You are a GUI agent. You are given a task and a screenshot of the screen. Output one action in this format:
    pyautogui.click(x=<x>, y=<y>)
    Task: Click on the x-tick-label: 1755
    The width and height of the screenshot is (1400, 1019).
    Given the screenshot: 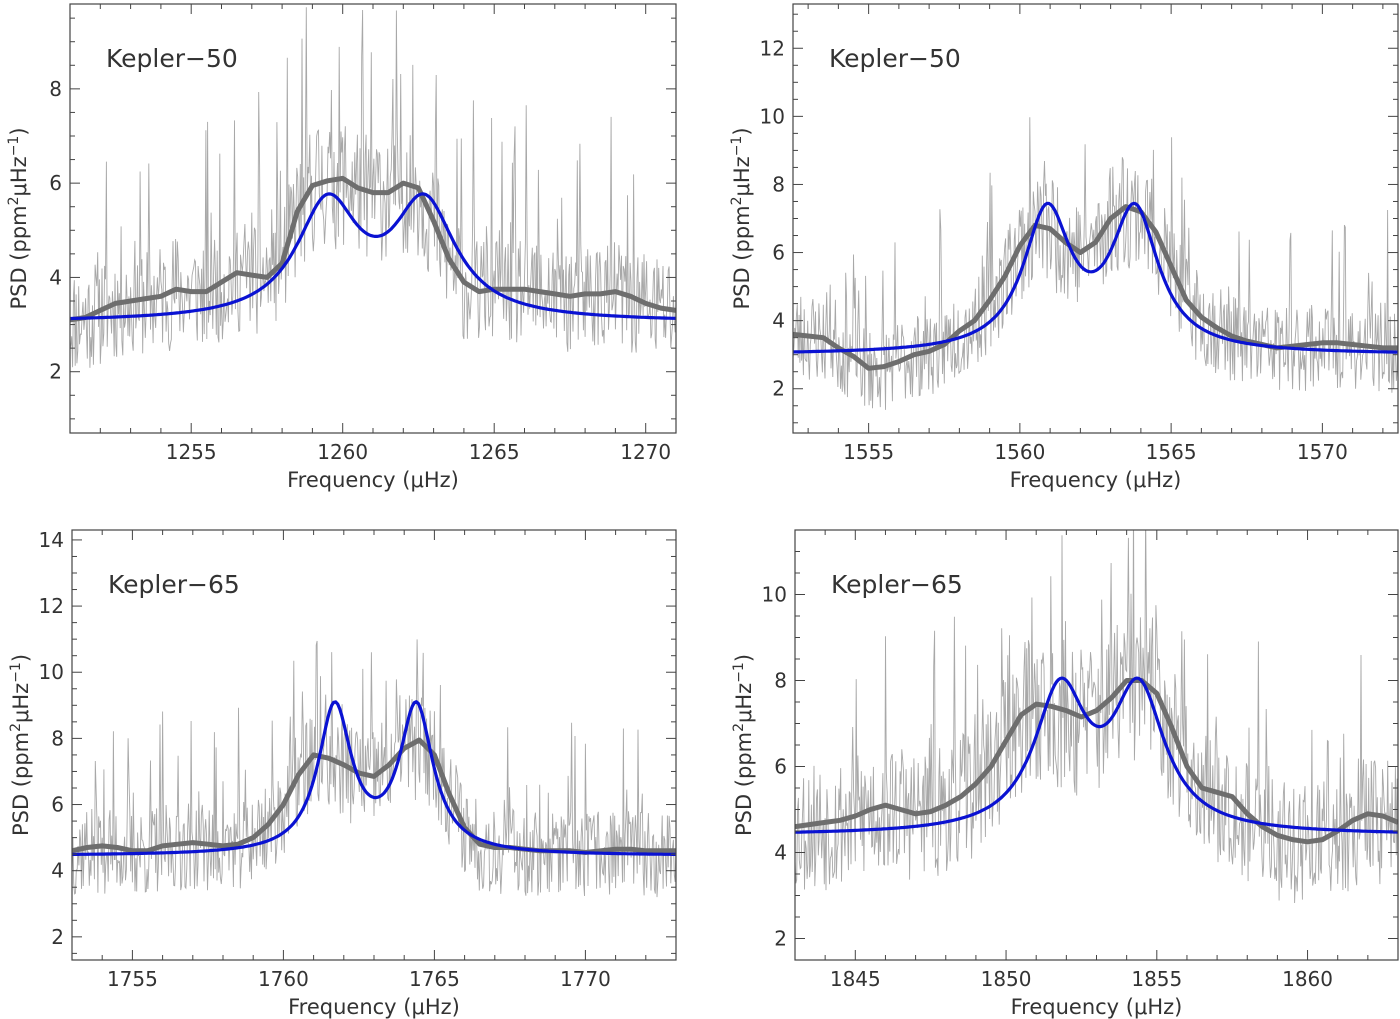 What is the action you would take?
    pyautogui.click(x=132, y=979)
    